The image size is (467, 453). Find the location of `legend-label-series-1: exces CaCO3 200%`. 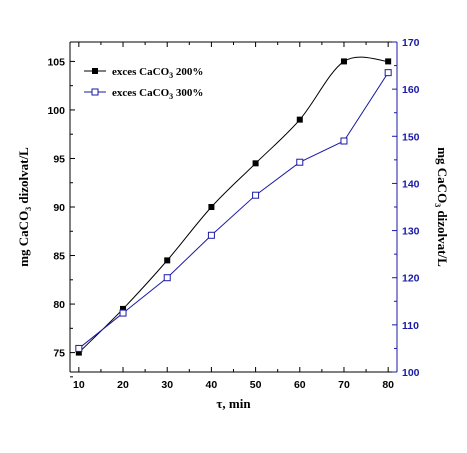

legend-label-series-1: exces CaCO3 200% is located at coordinates (157, 73).